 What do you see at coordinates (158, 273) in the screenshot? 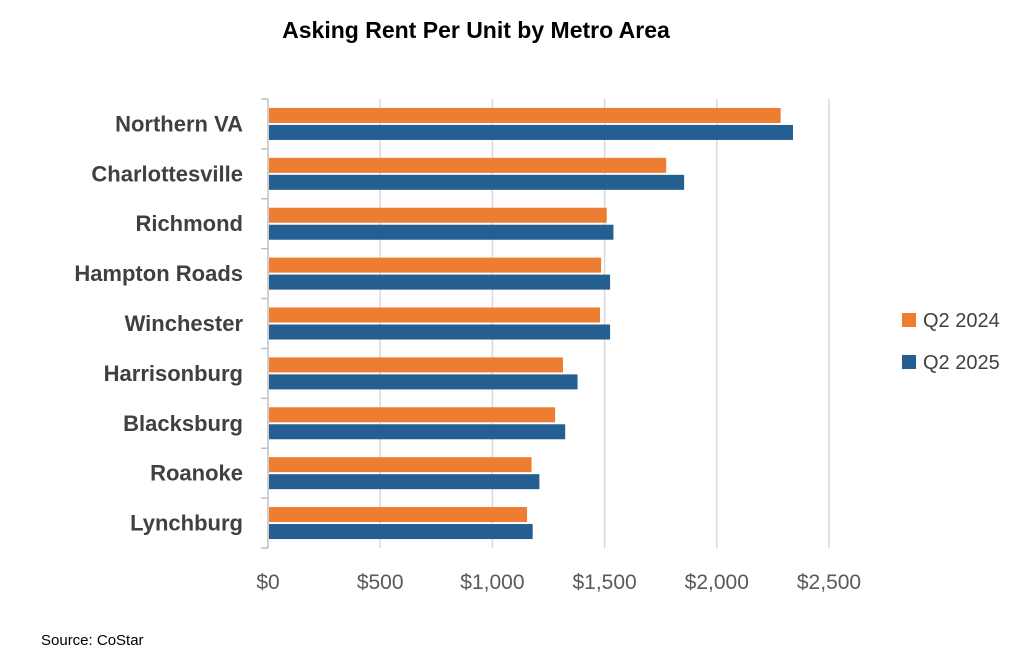
I see `category-label: Hampton Roads` at bounding box center [158, 273].